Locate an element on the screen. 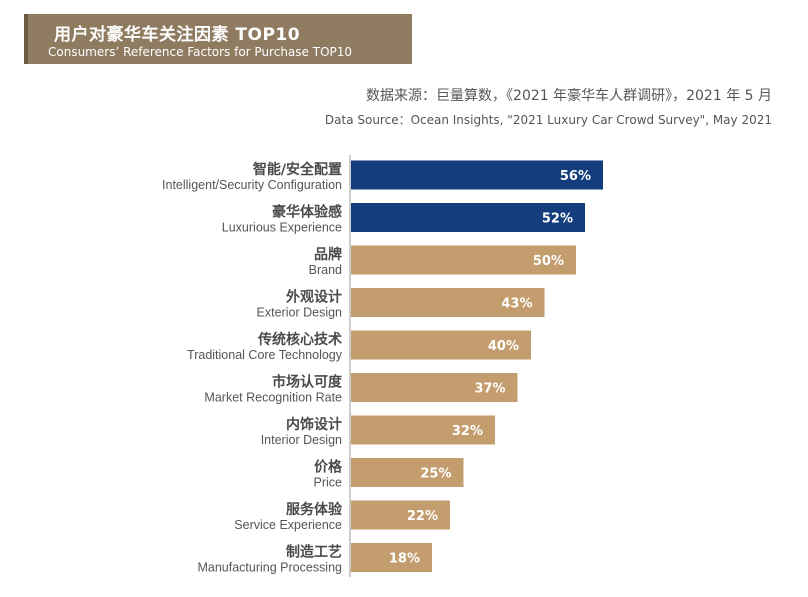  category-label-en: Brand is located at coordinates (325, 270).